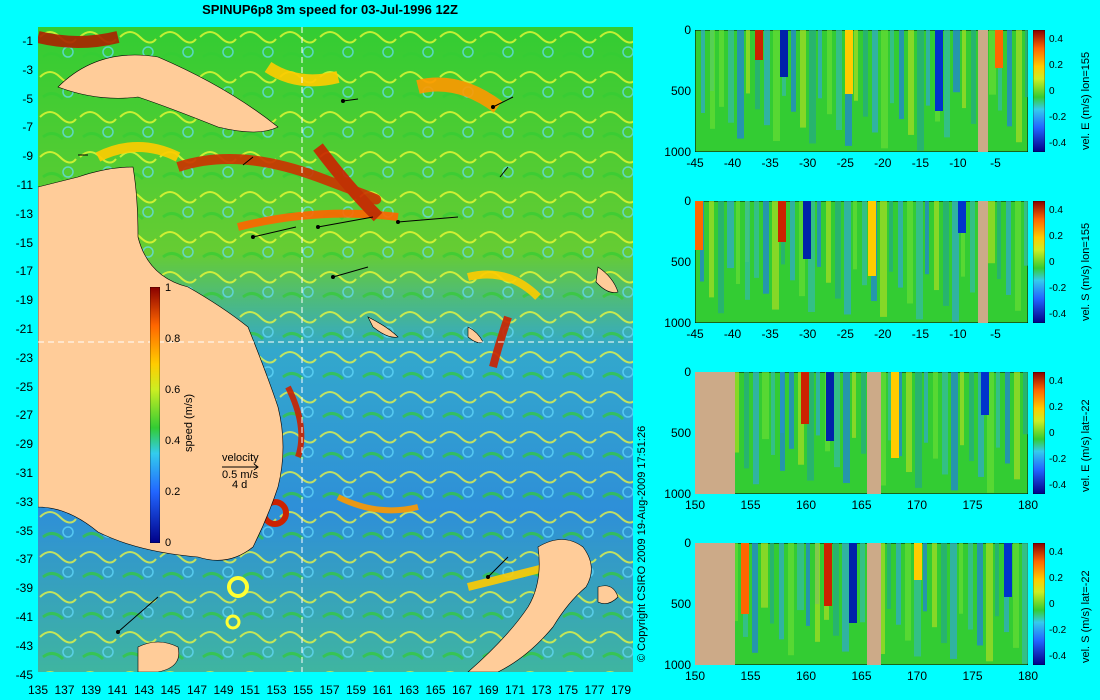 The height and width of the screenshot is (700, 1100). What do you see at coordinates (27, 98) in the screenshot?
I see `lat-tick-label: -5` at bounding box center [27, 98].